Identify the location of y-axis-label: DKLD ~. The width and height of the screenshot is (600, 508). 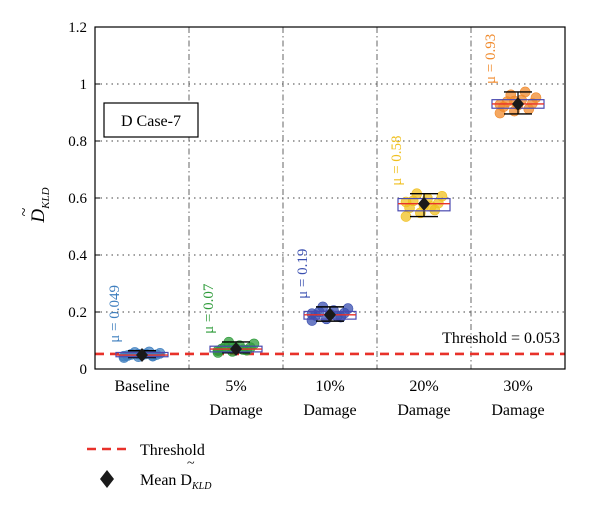
(34, 205).